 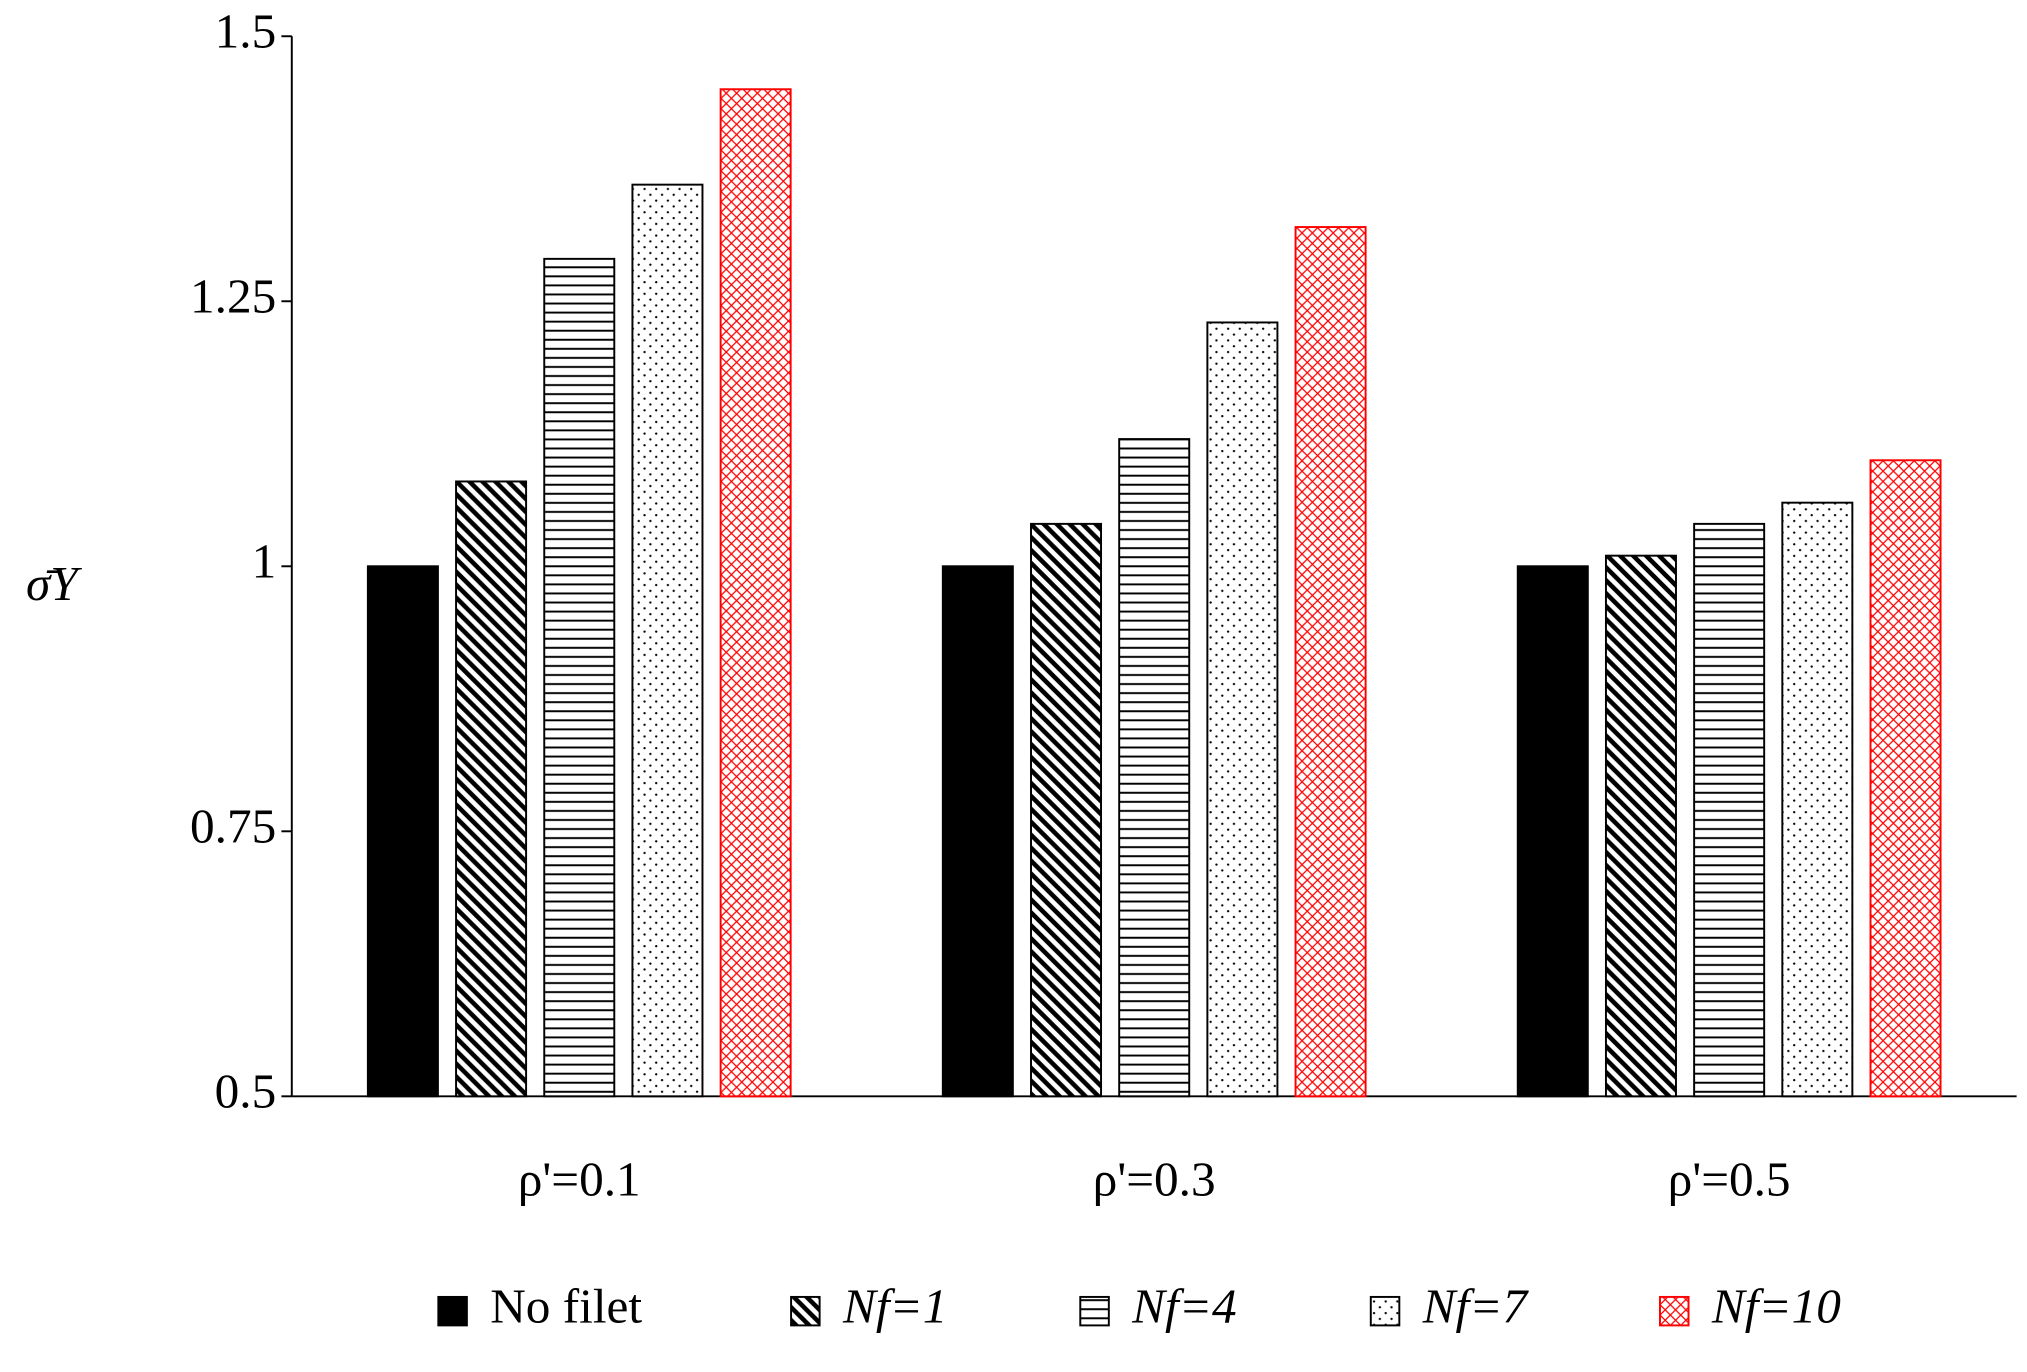 I want to click on x-tick-label: ρ'=0.1, so click(x=579, y=1179).